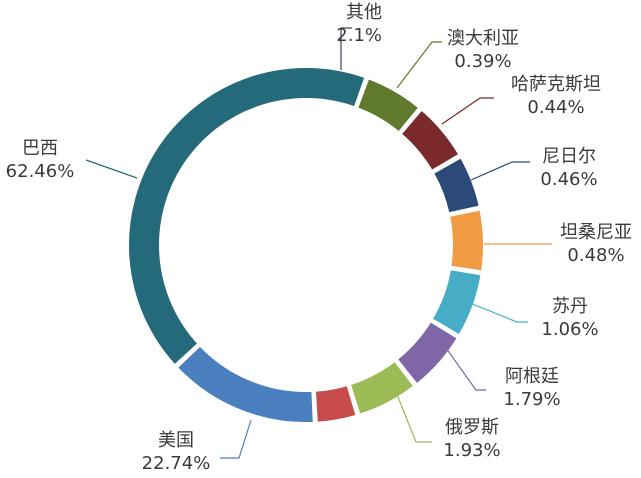 This screenshot has width=641, height=478. Describe the element at coordinates (555, 107) in the screenshot. I see `slice-value-3: 0.44%` at that location.